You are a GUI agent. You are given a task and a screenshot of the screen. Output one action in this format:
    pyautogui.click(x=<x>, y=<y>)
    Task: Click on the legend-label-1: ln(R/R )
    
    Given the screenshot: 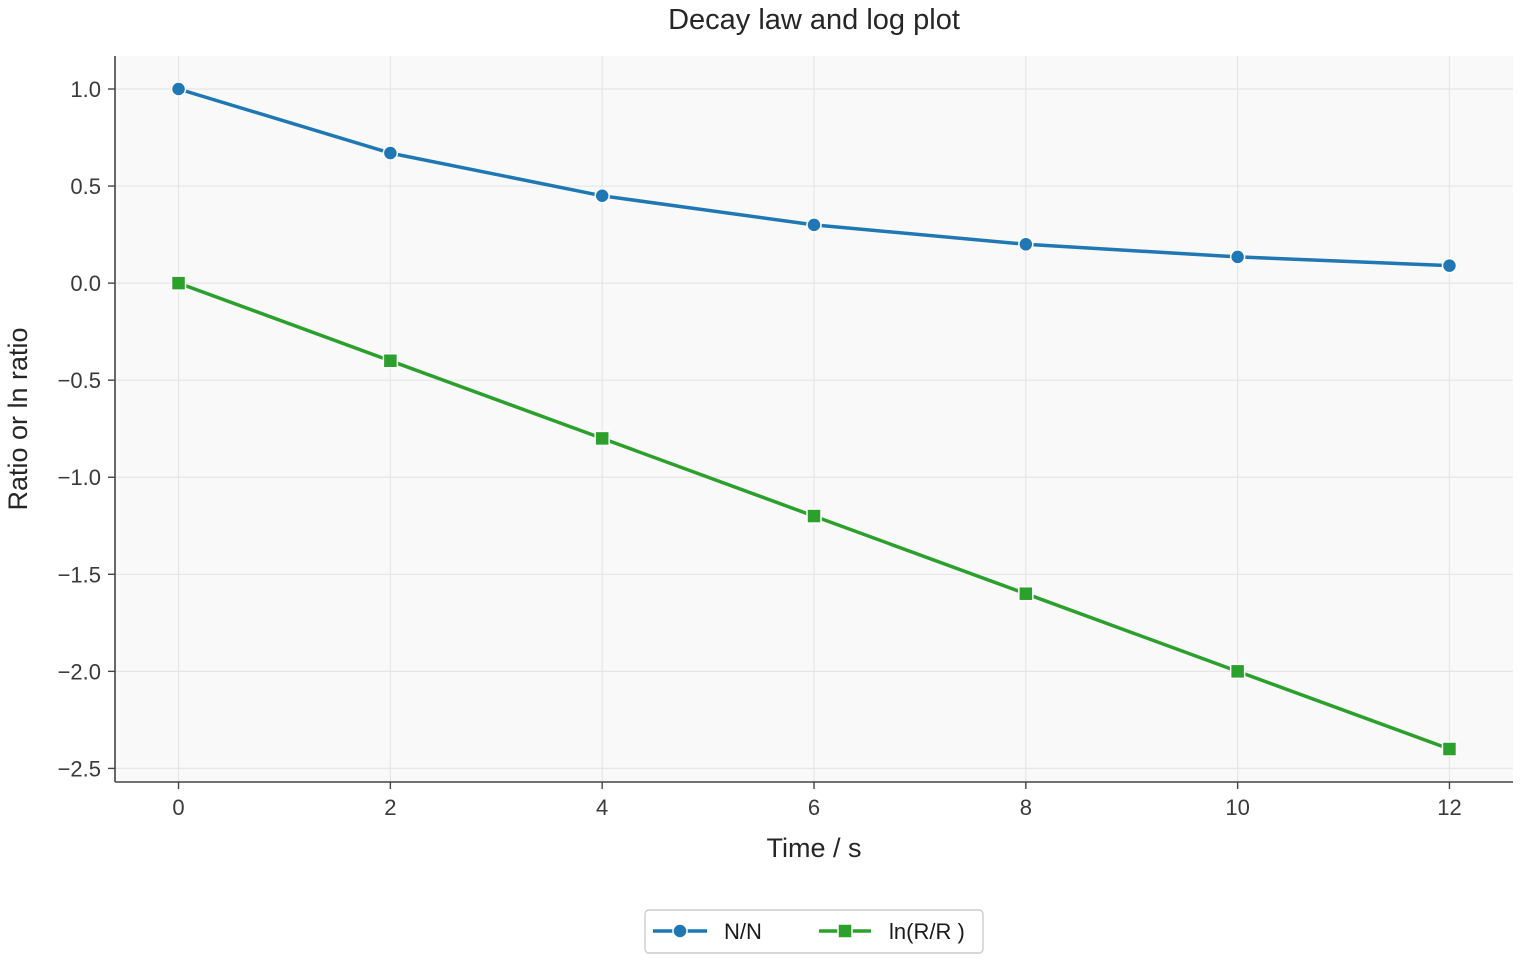 What is the action you would take?
    pyautogui.click(x=927, y=931)
    